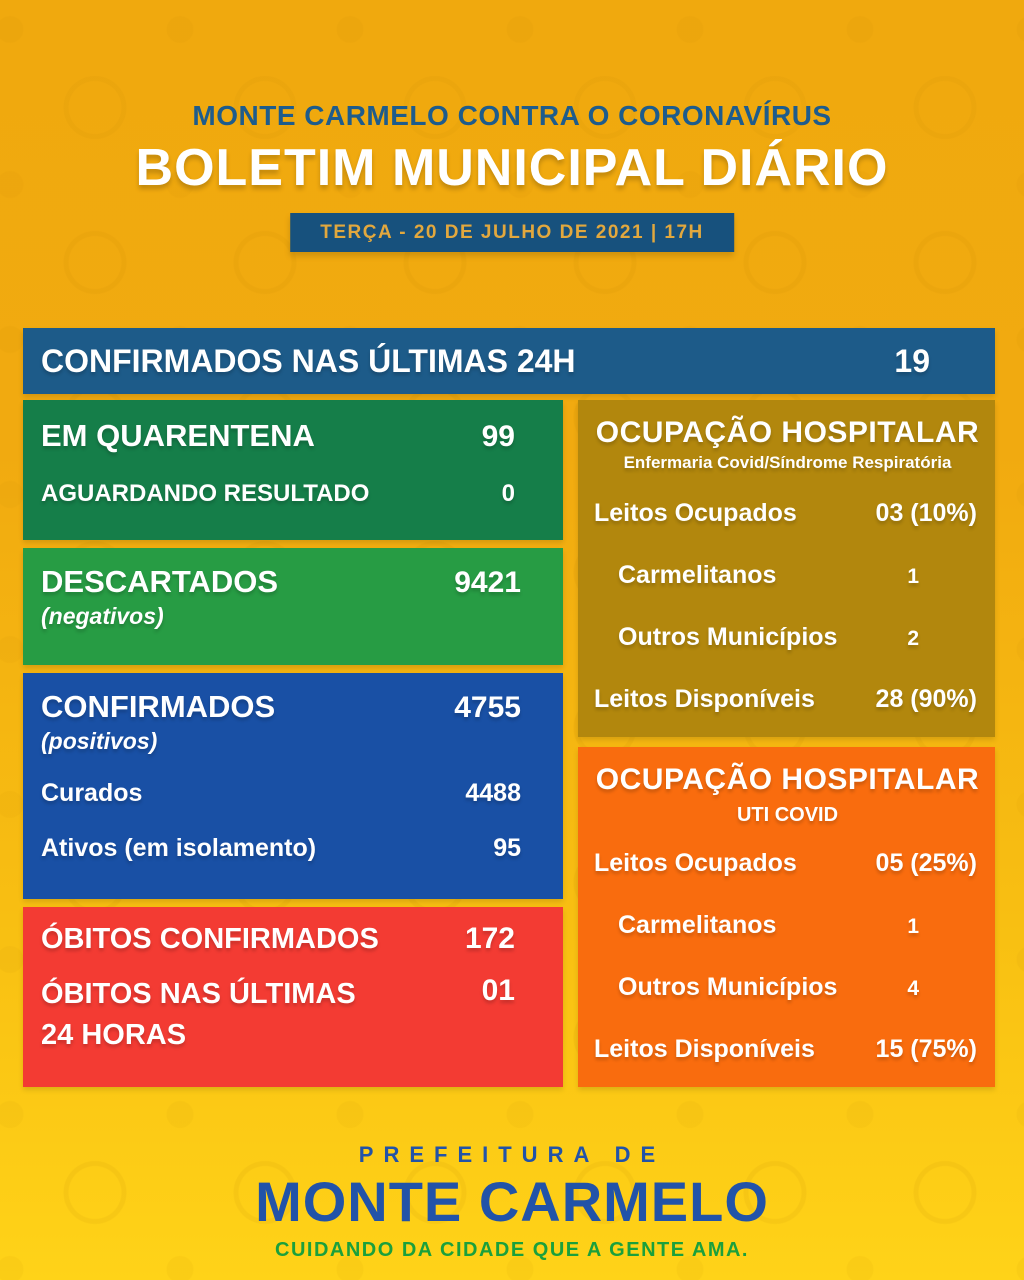 The image size is (1024, 1280). Describe the element at coordinates (205, 493) in the screenshot. I see `awaiting-result-label: AGUARDANDO RESULTADO` at that location.